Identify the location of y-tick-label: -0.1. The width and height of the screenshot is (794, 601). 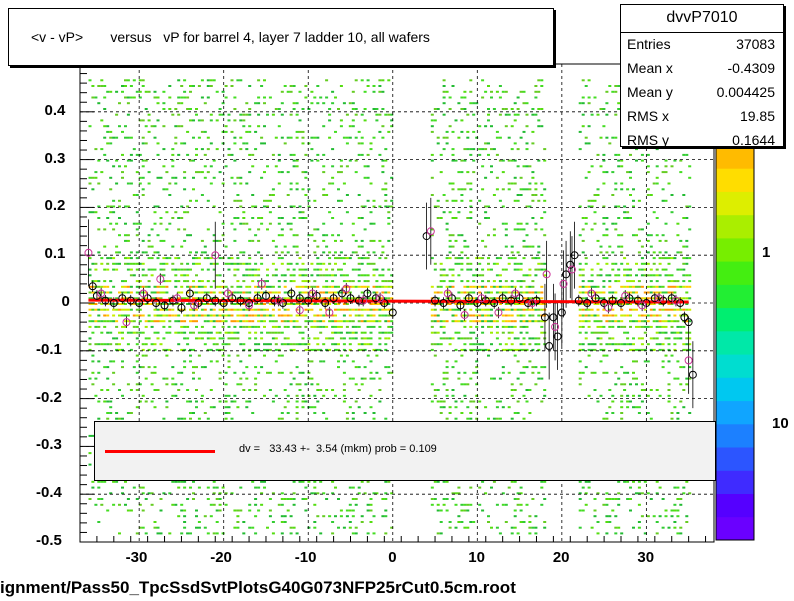
(49, 349).